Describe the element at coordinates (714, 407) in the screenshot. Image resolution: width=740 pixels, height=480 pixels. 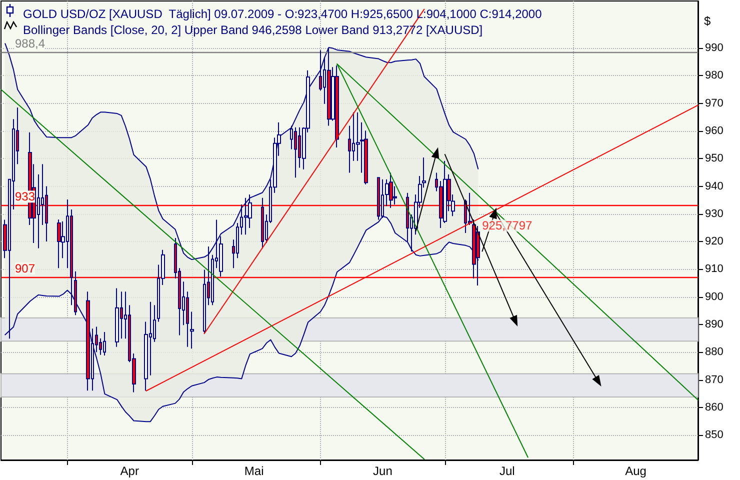
I see `y-tick-label: 860` at that location.